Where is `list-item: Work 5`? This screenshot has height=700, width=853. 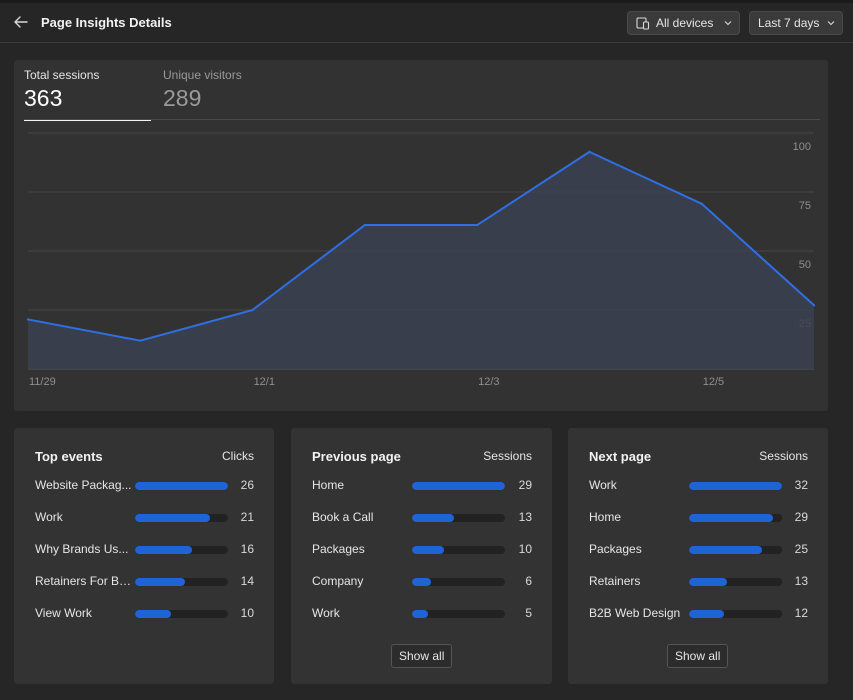 list-item: Work 5 is located at coordinates (421, 614).